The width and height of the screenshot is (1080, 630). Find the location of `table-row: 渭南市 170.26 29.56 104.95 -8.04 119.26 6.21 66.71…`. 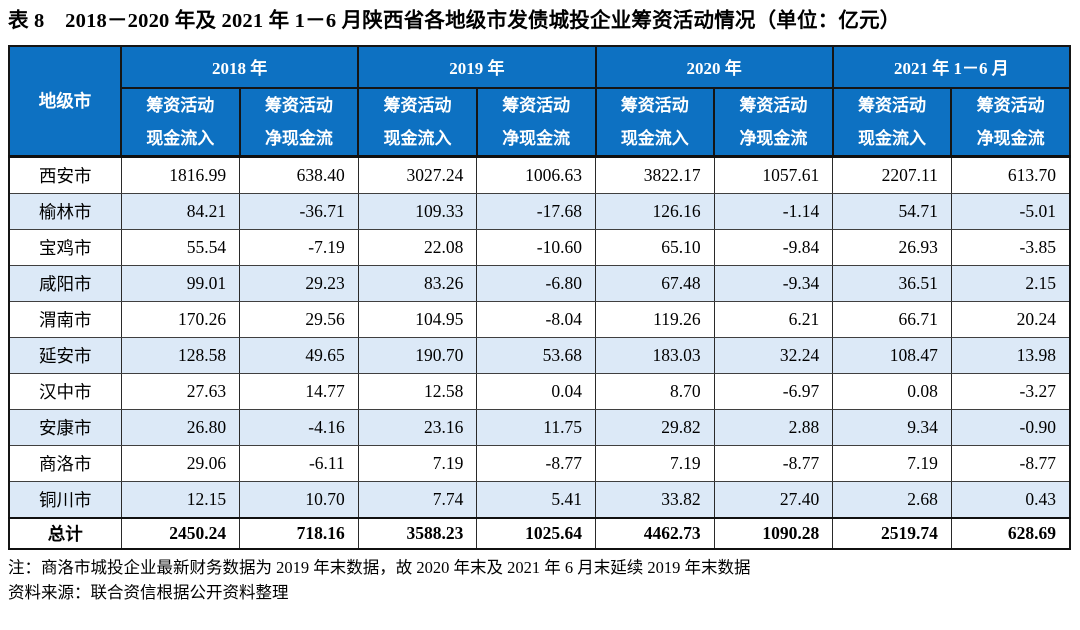

table-row: 渭南市 170.26 29.56 104.95 -8.04 119.26 6.21 66.71… is located at coordinates (539, 320).